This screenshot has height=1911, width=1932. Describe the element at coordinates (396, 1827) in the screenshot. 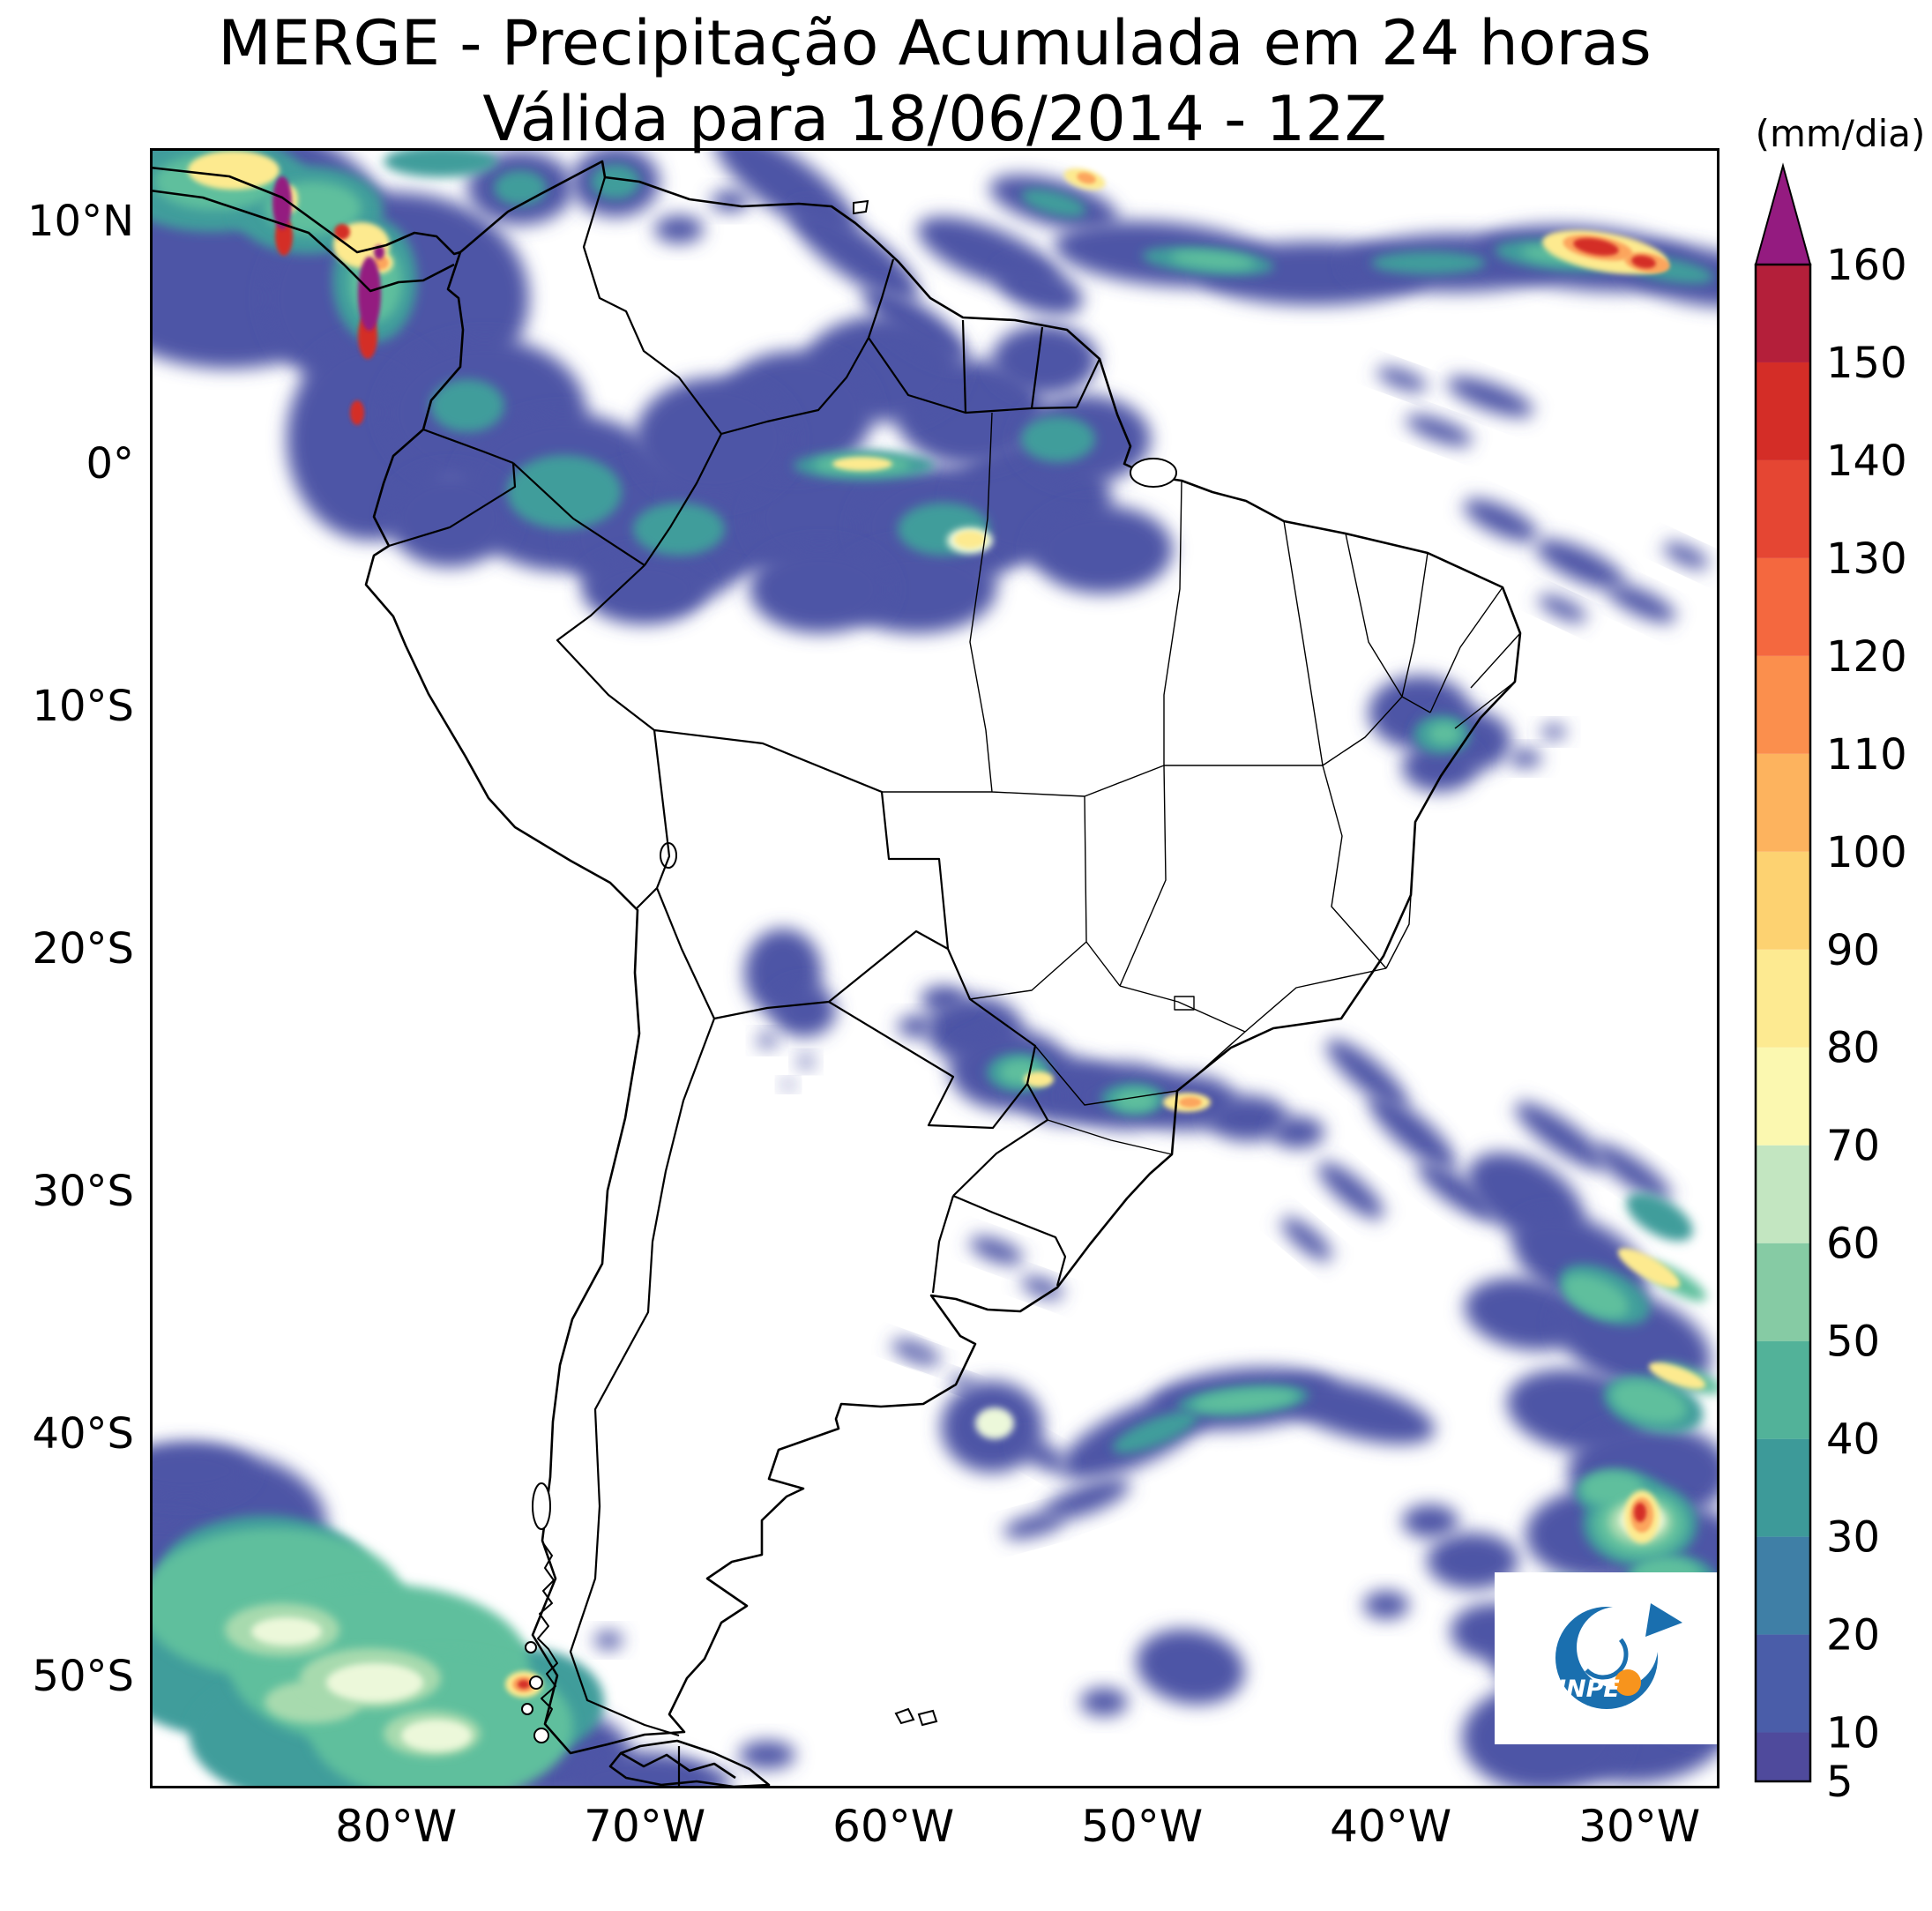

I see `lon-tick-label: 80°W` at that location.